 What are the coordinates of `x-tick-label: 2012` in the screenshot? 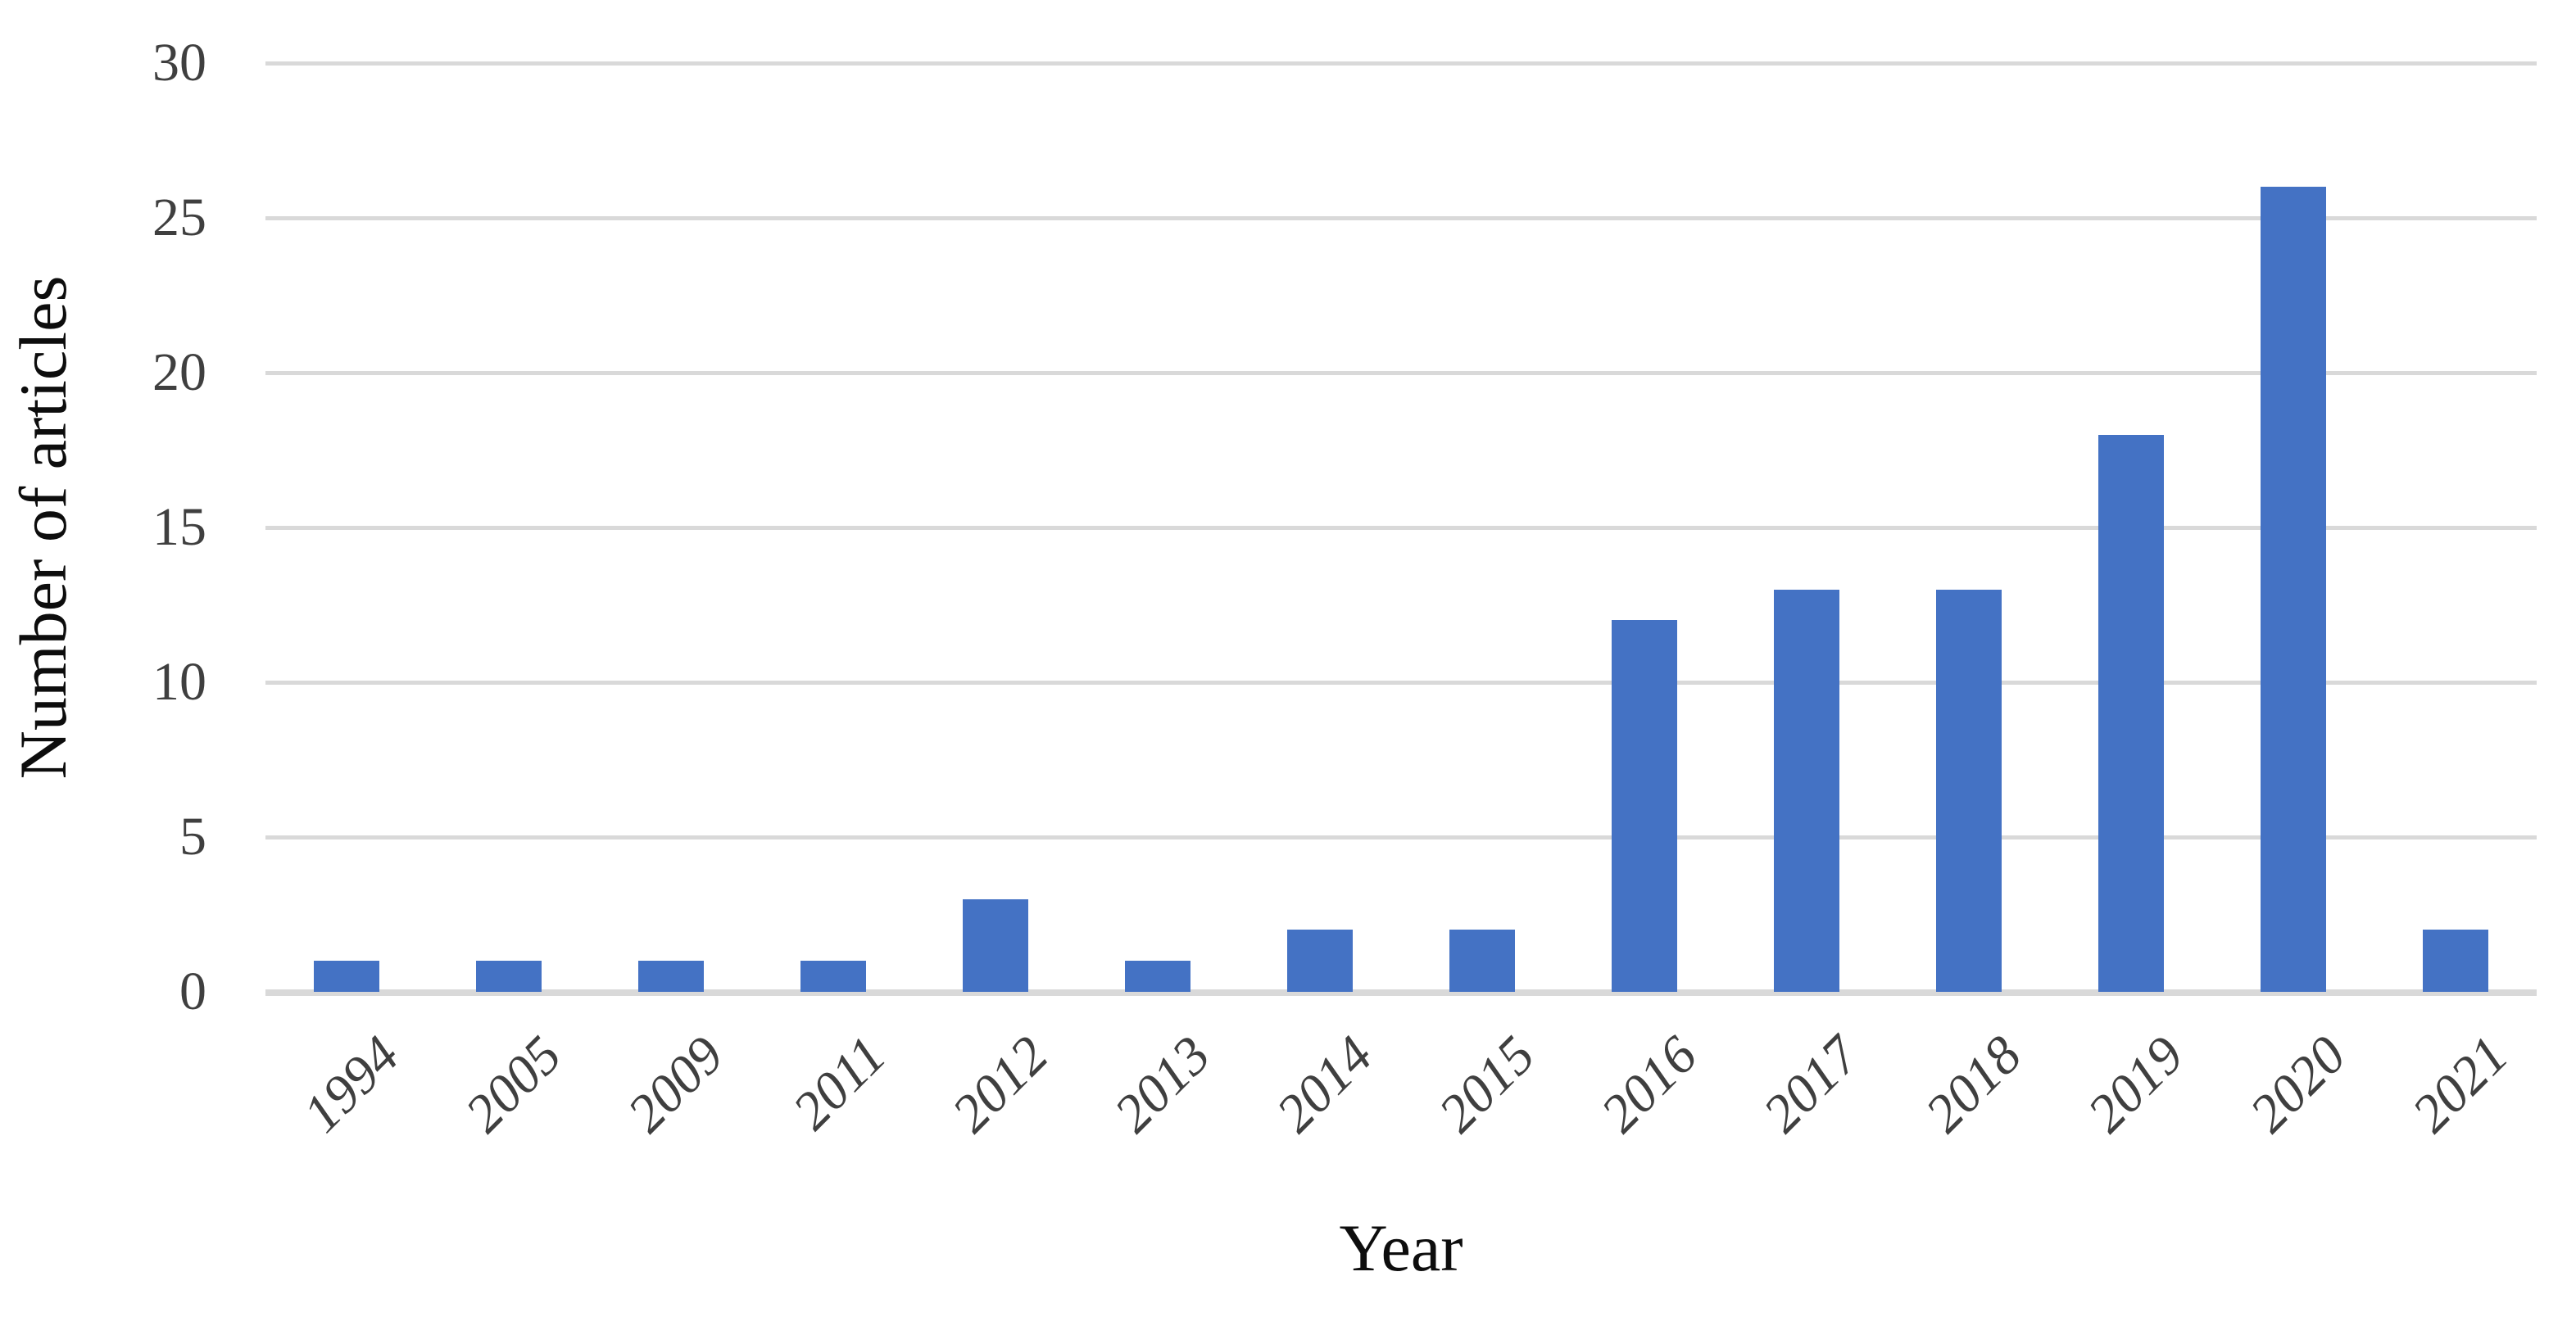 It's located at (1000, 1084).